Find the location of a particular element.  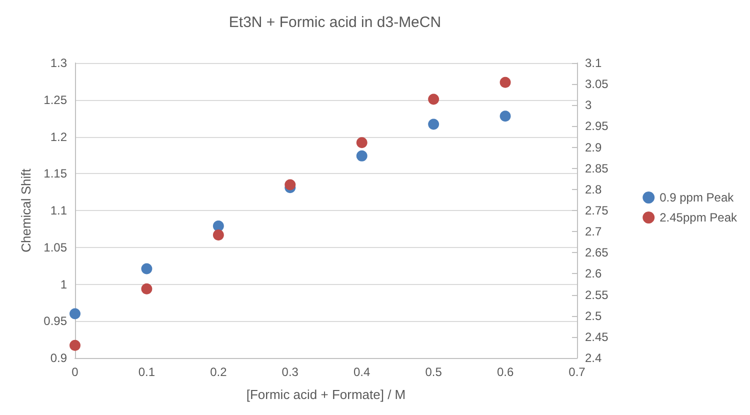

x-tick-label: 0.7 is located at coordinates (577, 372).